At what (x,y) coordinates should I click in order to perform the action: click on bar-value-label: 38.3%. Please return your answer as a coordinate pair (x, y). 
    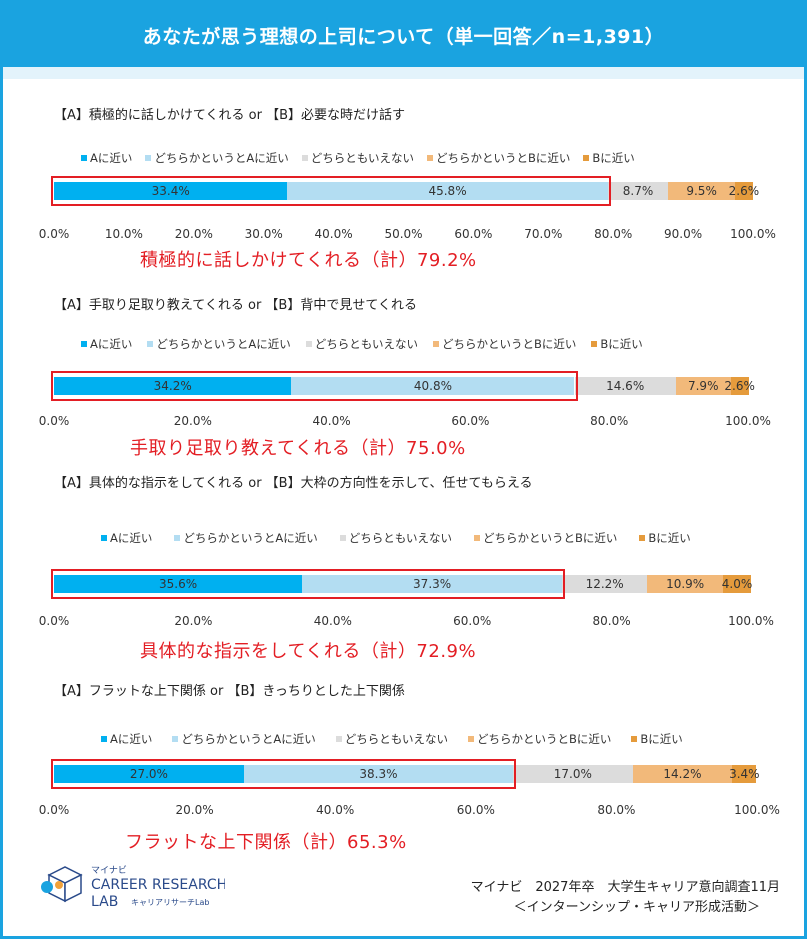
    Looking at the image, I should click on (378, 774).